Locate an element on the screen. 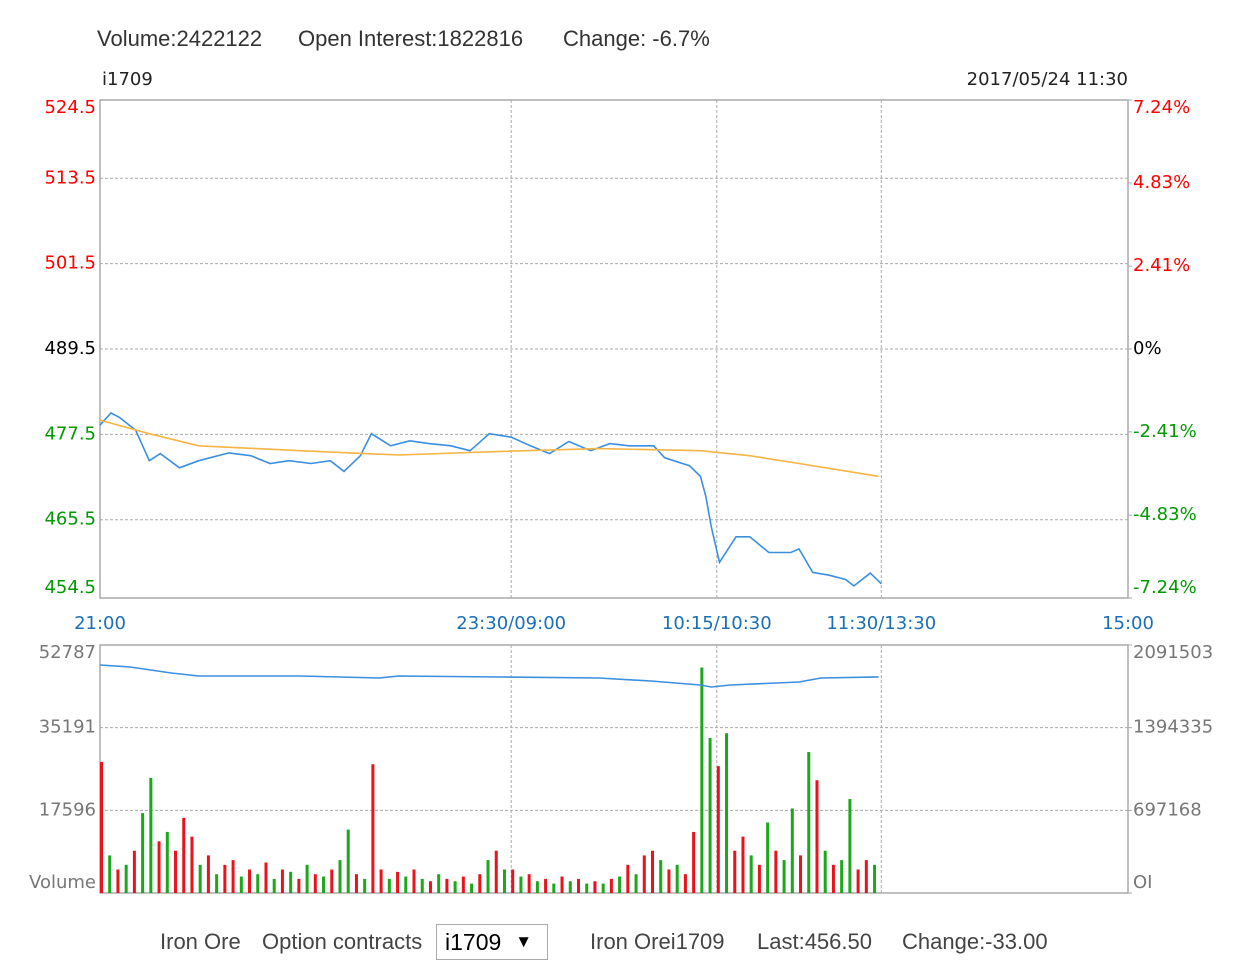 This screenshot has width=1235, height=967. last-price: Last:456.50 is located at coordinates (814, 941).